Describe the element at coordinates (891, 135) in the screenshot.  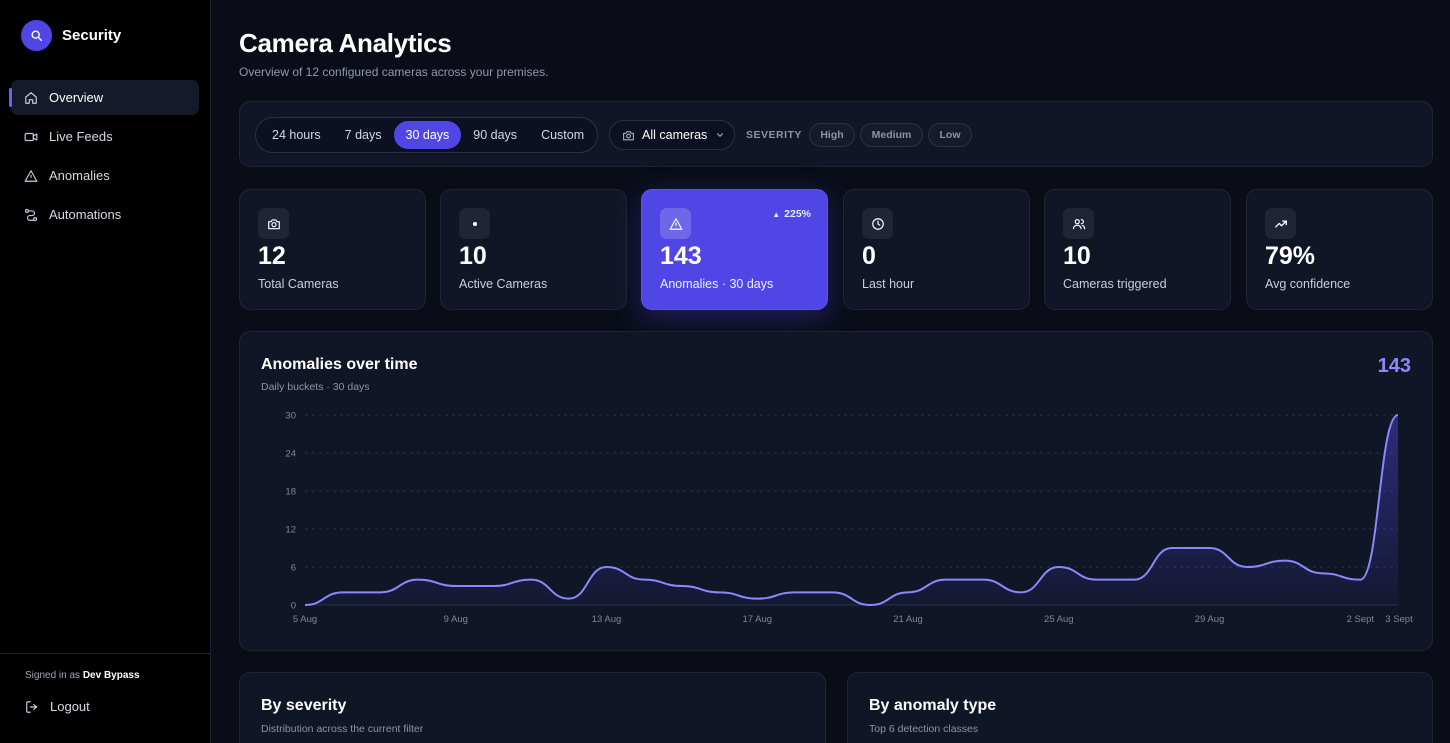
I see `severity-medium-chip: Medium` at that location.